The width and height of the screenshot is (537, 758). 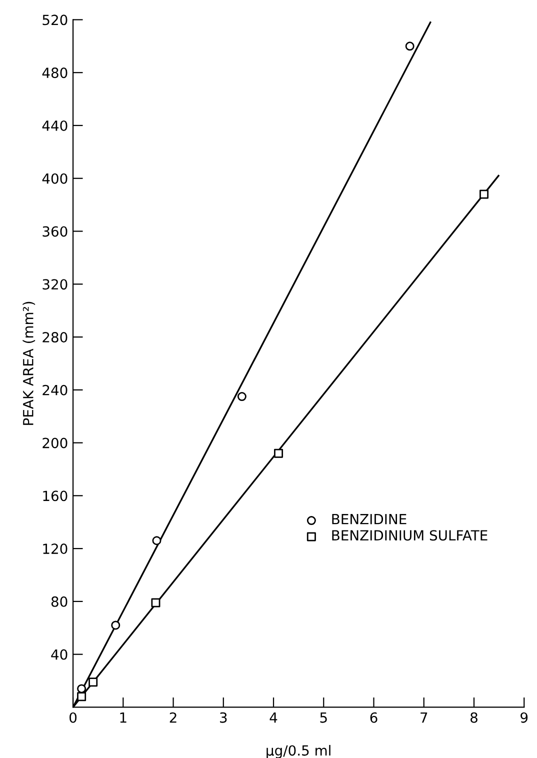 What do you see at coordinates (369, 519) in the screenshot?
I see `legend-label: BENZIDINE` at bounding box center [369, 519].